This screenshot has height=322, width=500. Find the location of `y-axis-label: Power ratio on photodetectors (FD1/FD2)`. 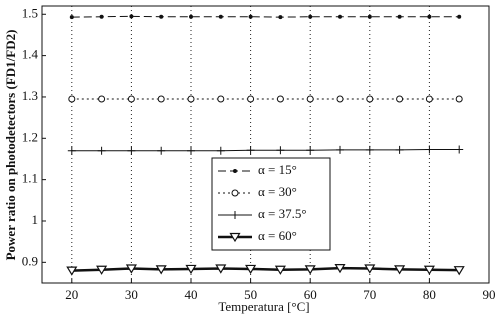

y-axis-label: Power ratio on photodetectors (FD1/FD2) is located at coordinates (10, 145).